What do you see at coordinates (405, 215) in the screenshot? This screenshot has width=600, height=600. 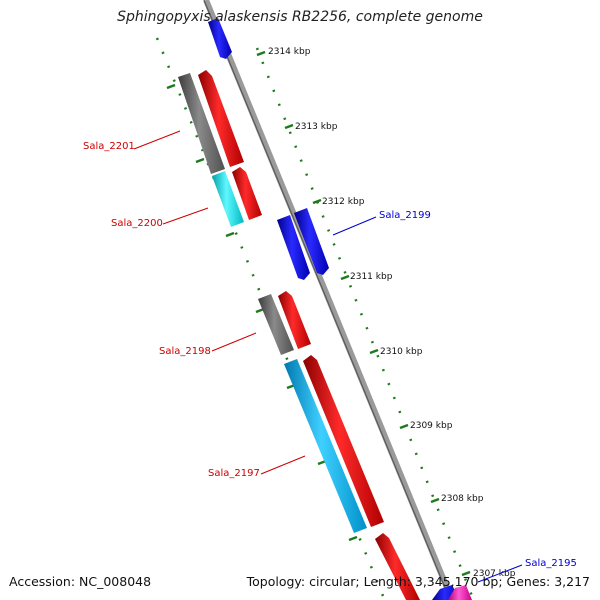 I see `gene-label-sala-2199: Sala_2199` at bounding box center [405, 215].